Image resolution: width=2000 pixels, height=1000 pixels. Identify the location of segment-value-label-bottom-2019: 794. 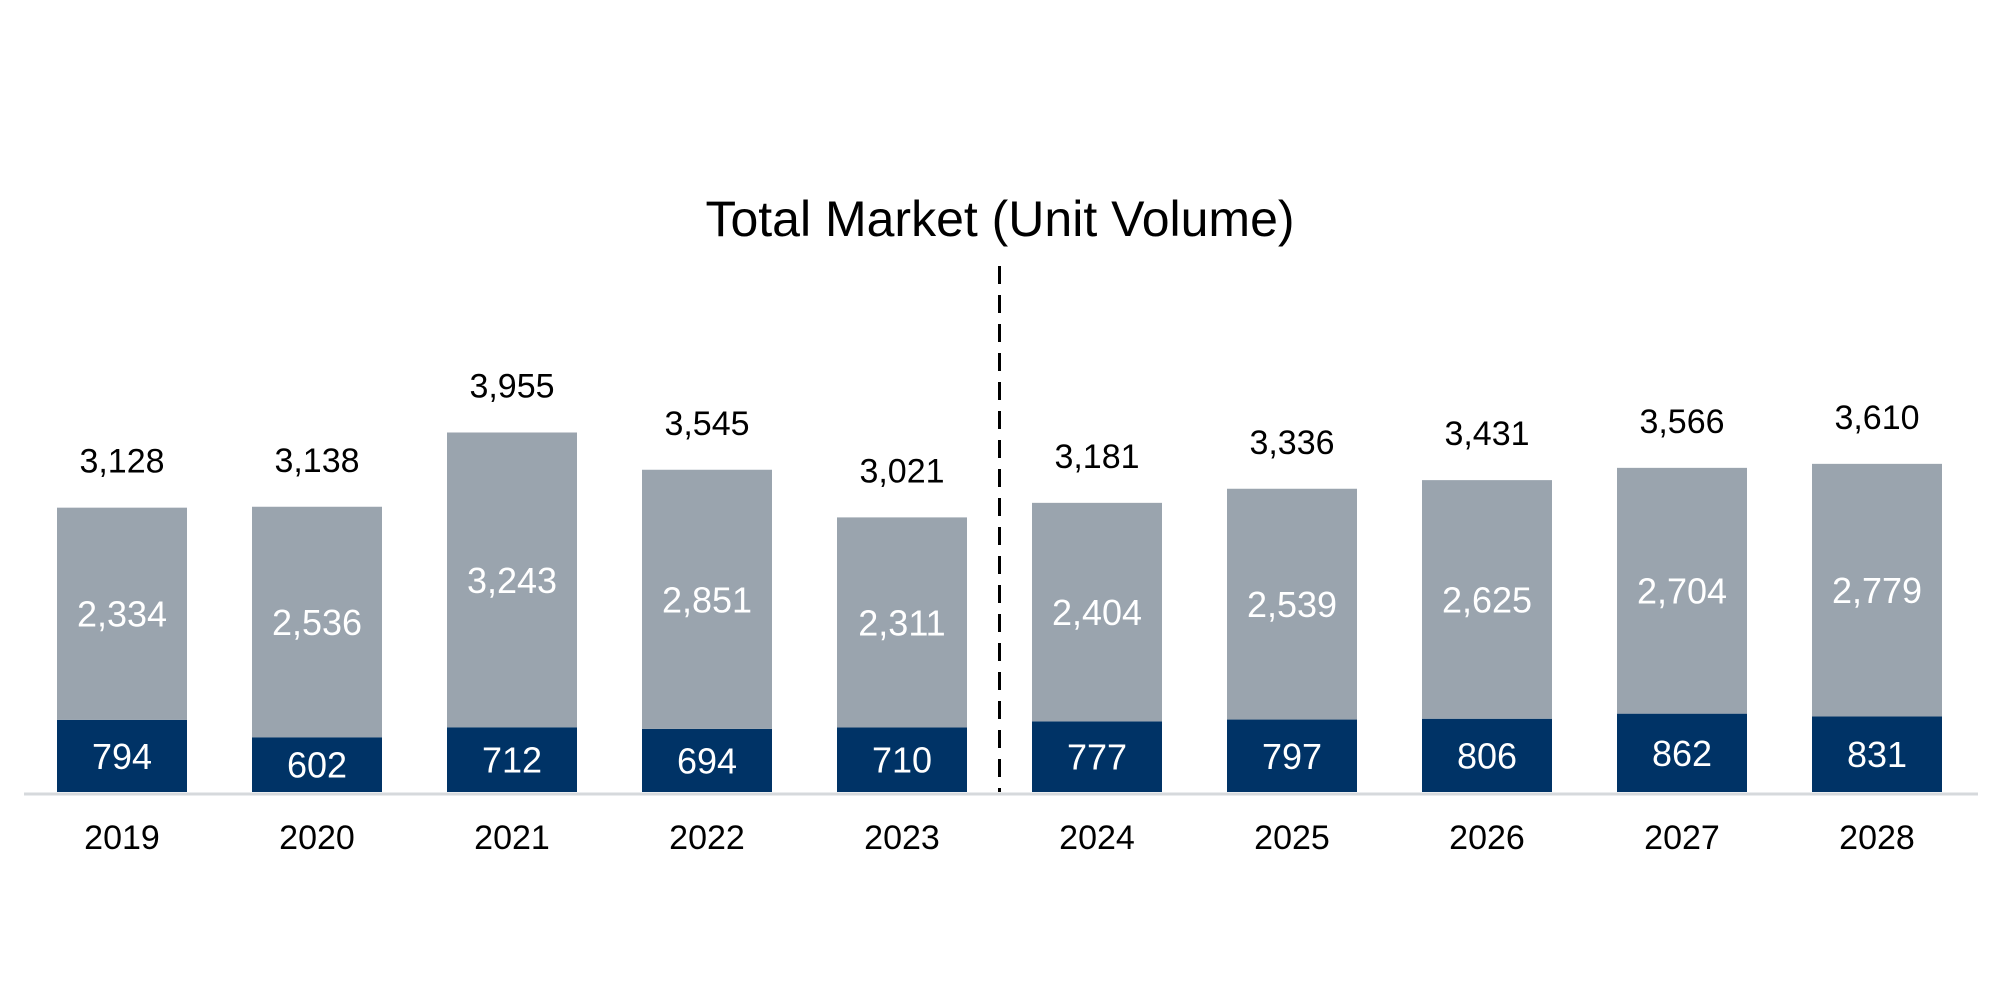
(122, 756).